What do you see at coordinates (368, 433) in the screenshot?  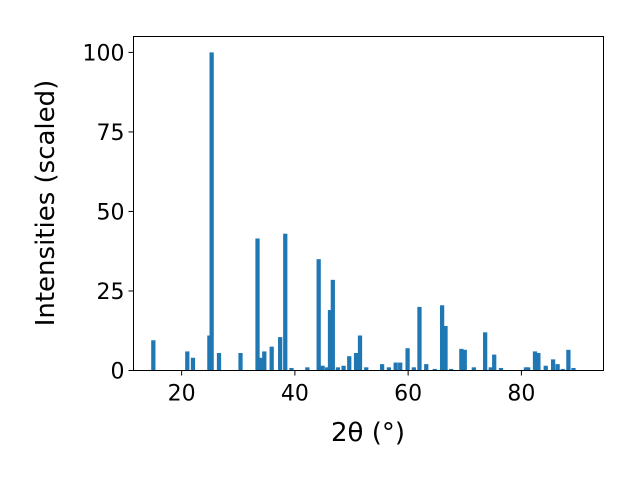 I see `x-axis-label: 2θ (°)` at bounding box center [368, 433].